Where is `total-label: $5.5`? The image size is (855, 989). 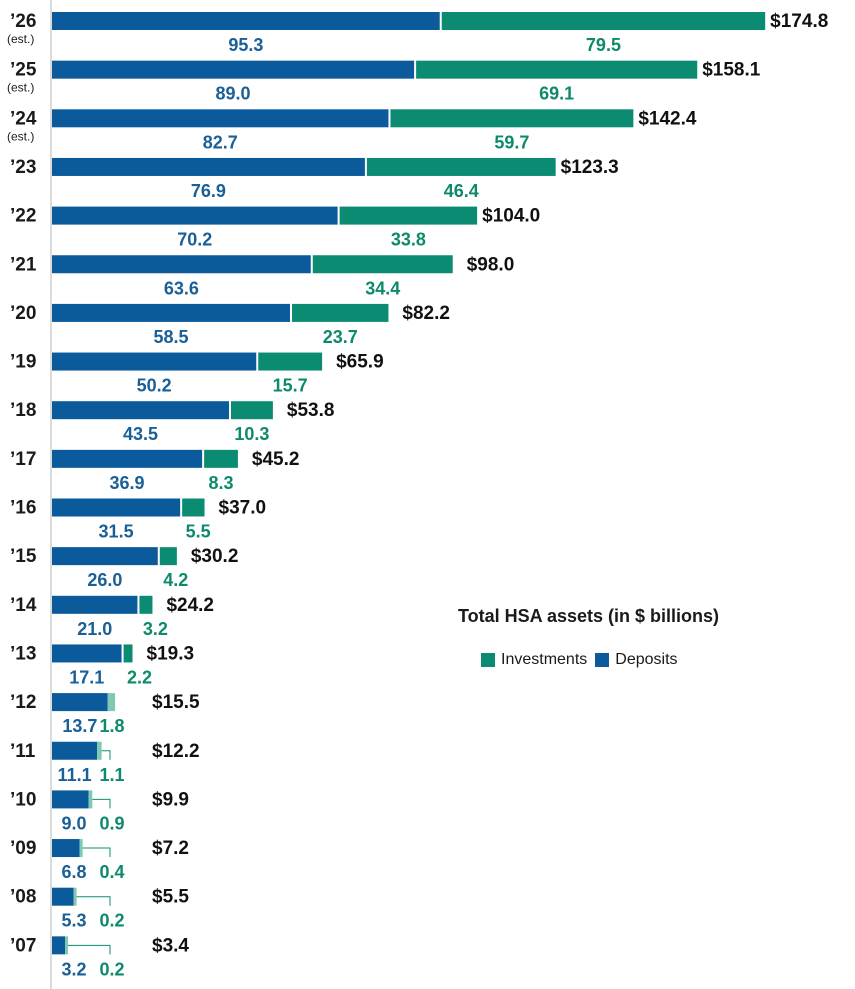 total-label: $5.5 is located at coordinates (170, 897).